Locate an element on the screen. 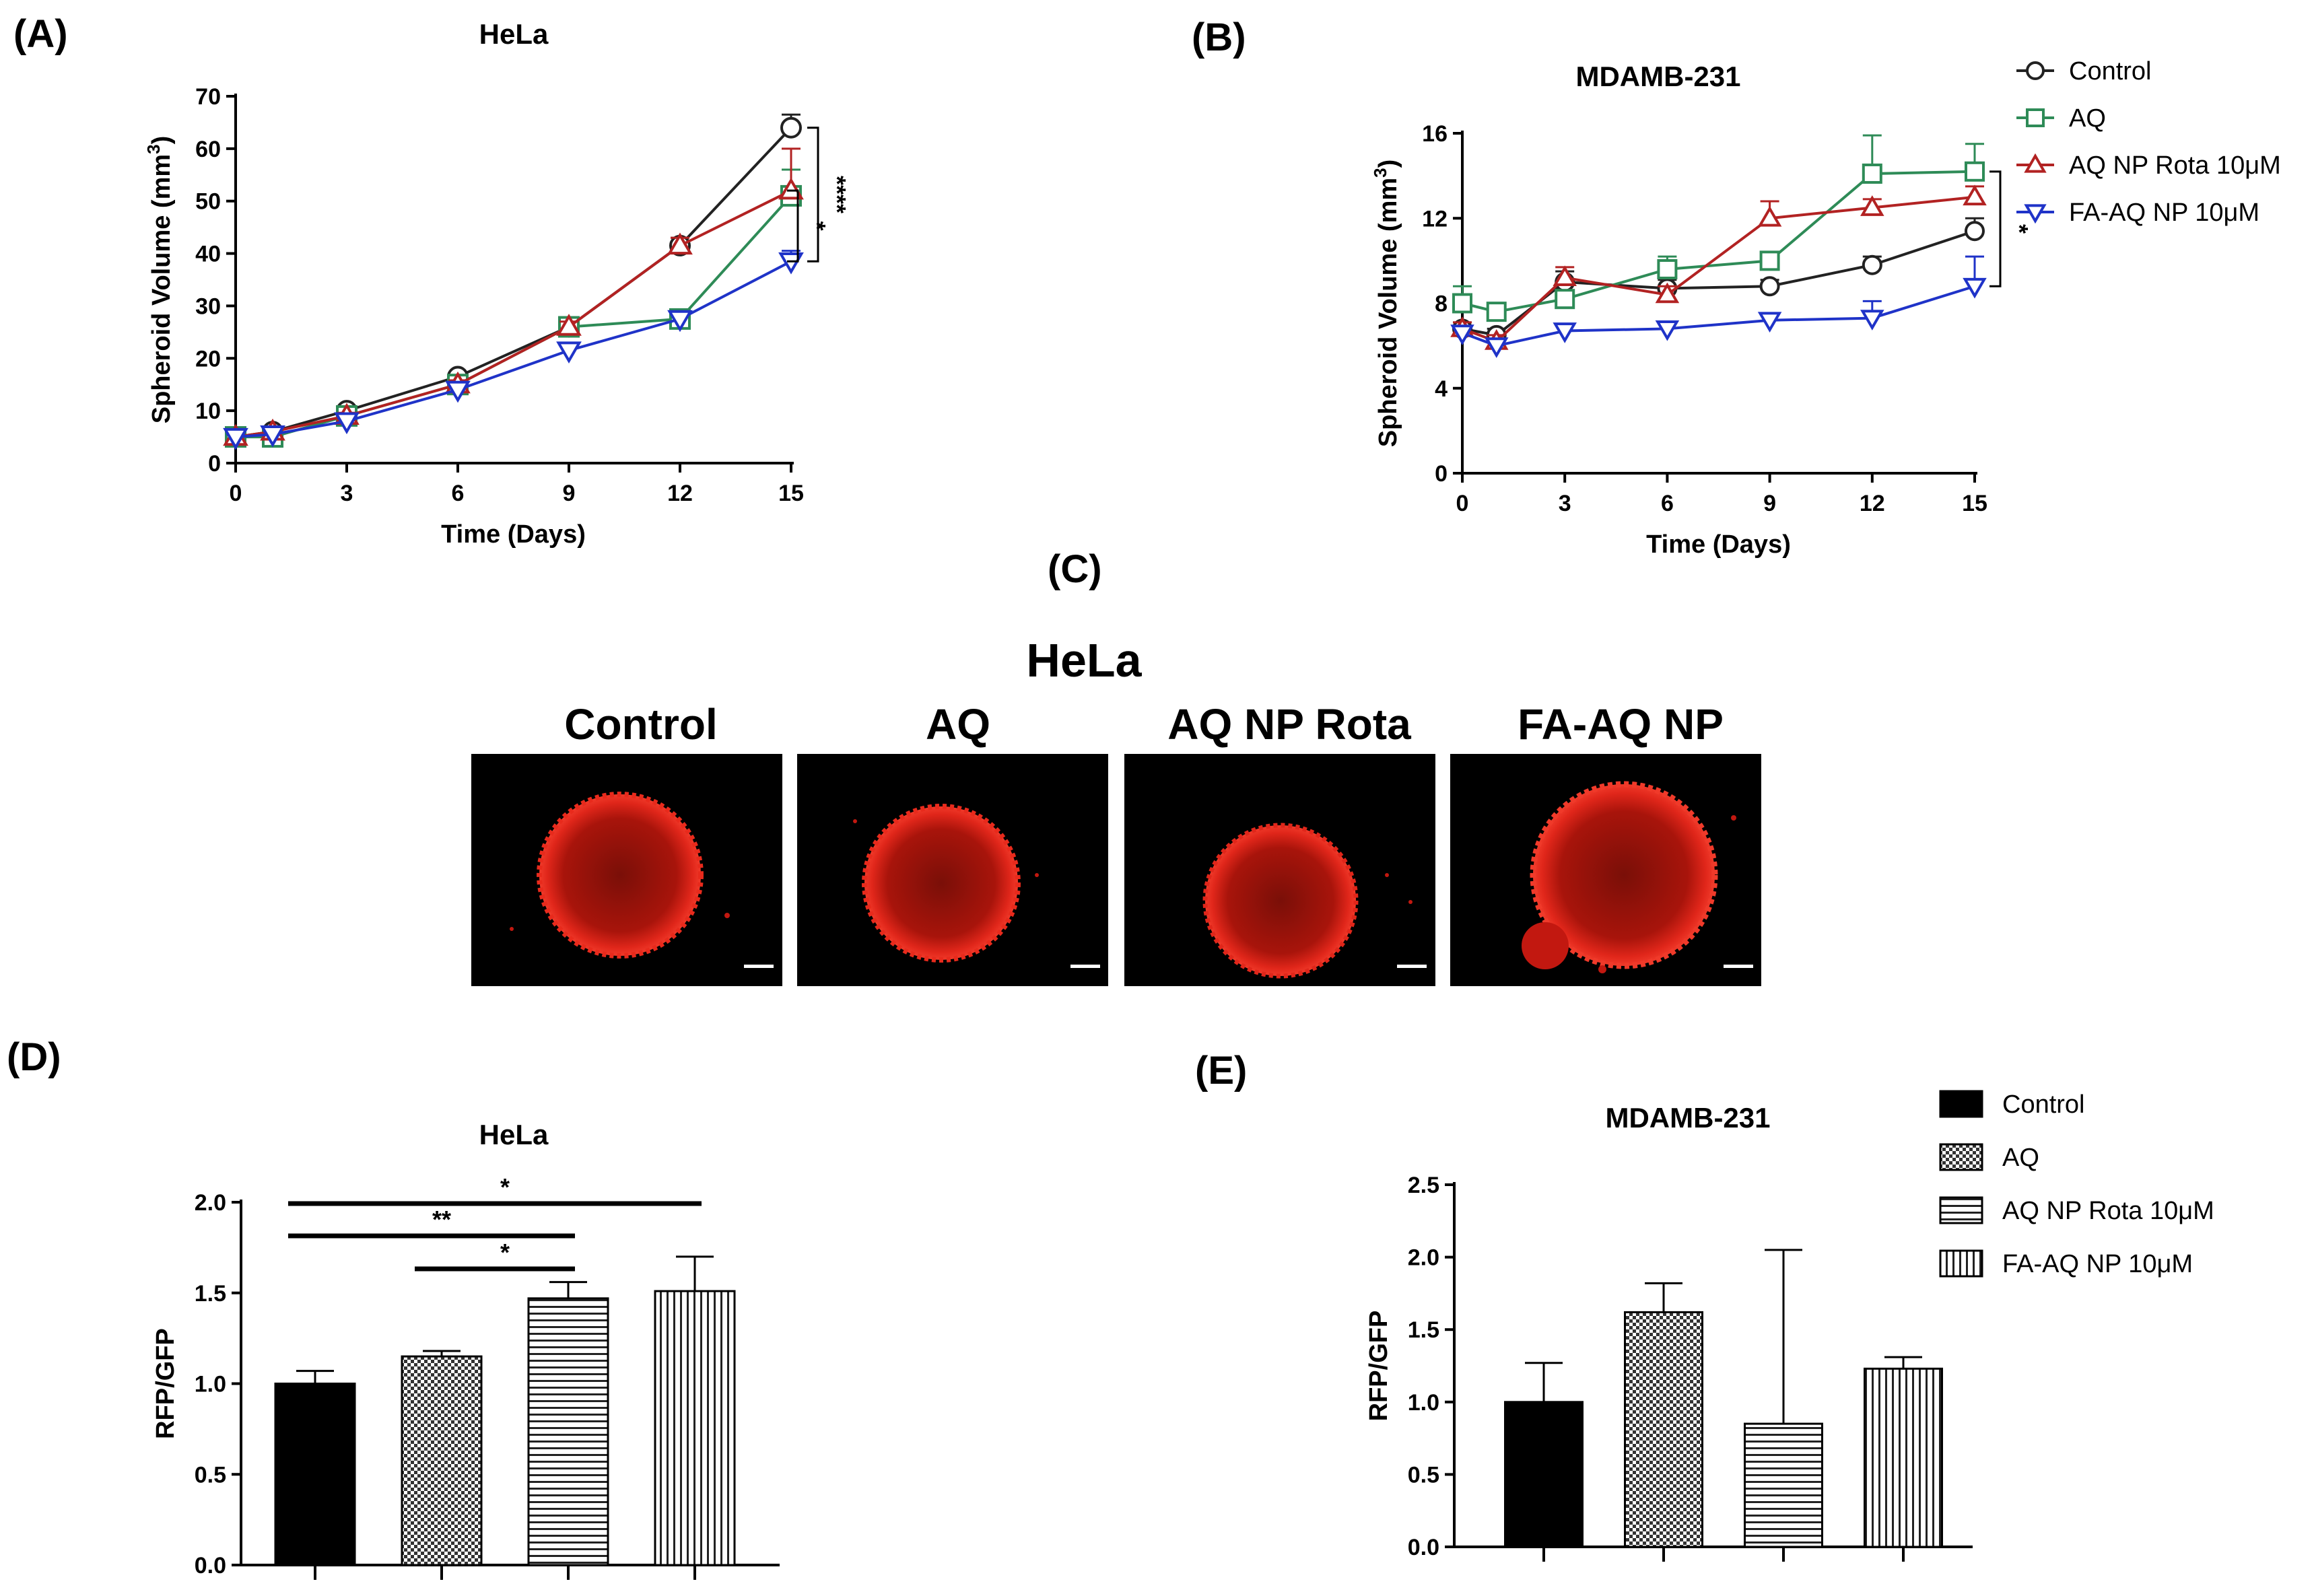  panel-label-c: (C) is located at coordinates (1075, 569).